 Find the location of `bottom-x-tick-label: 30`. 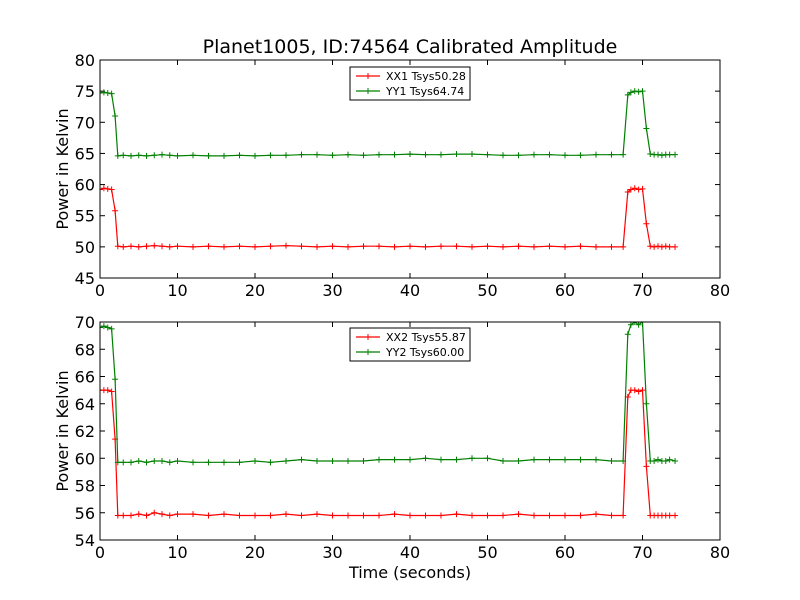

bottom-x-tick-label: 30 is located at coordinates (332, 552).